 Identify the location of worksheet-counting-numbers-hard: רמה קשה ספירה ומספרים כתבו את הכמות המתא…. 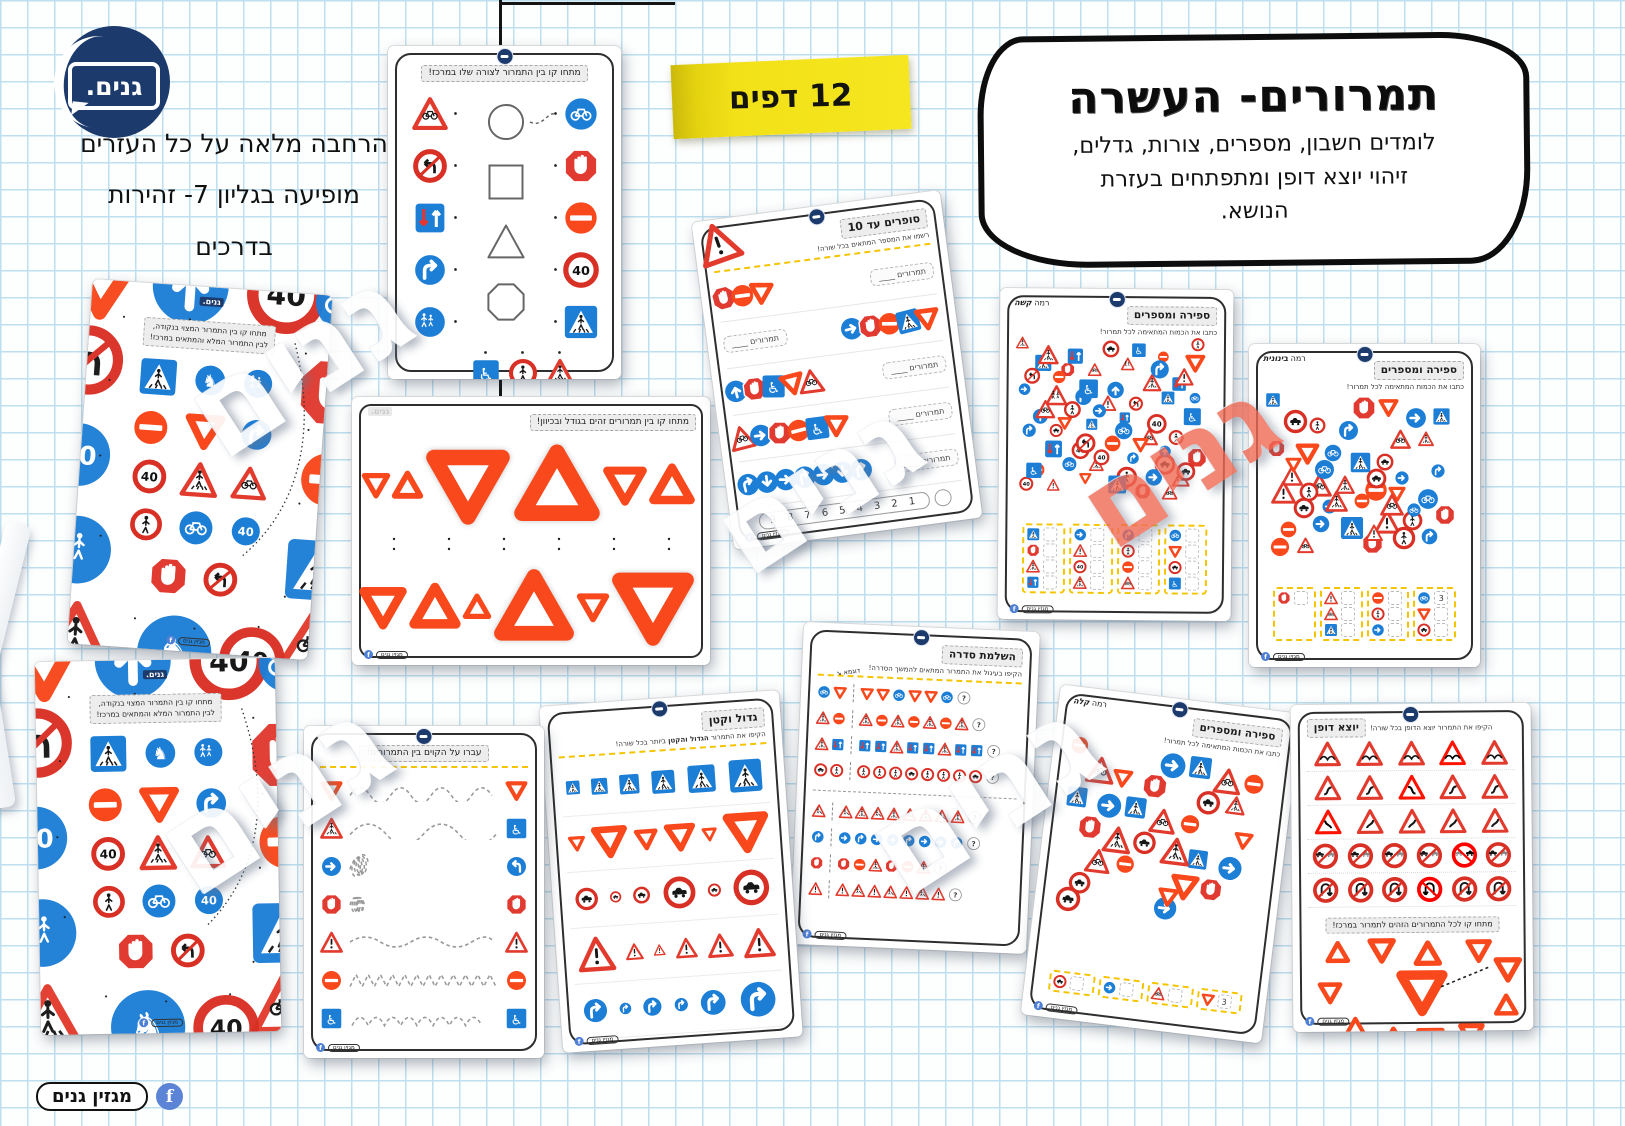
(1115, 454).